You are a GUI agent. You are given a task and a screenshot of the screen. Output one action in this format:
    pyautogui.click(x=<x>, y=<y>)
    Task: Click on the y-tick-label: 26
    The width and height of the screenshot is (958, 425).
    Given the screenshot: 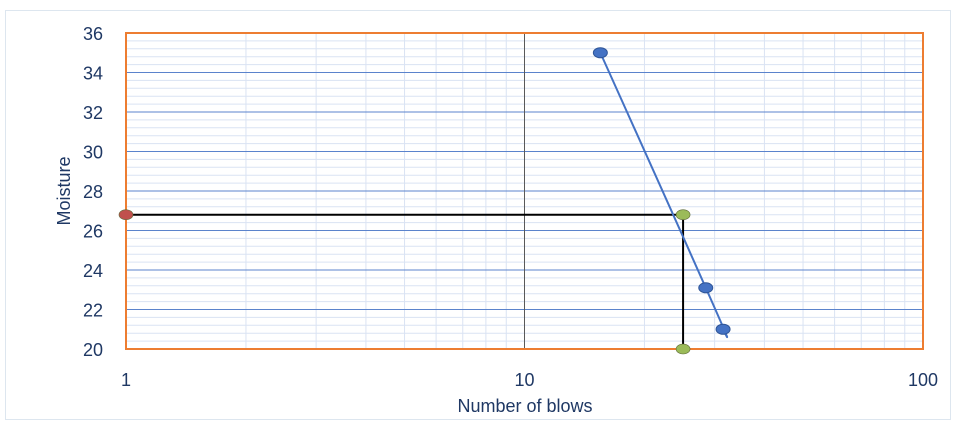 What is the action you would take?
    pyautogui.click(x=93, y=232)
    